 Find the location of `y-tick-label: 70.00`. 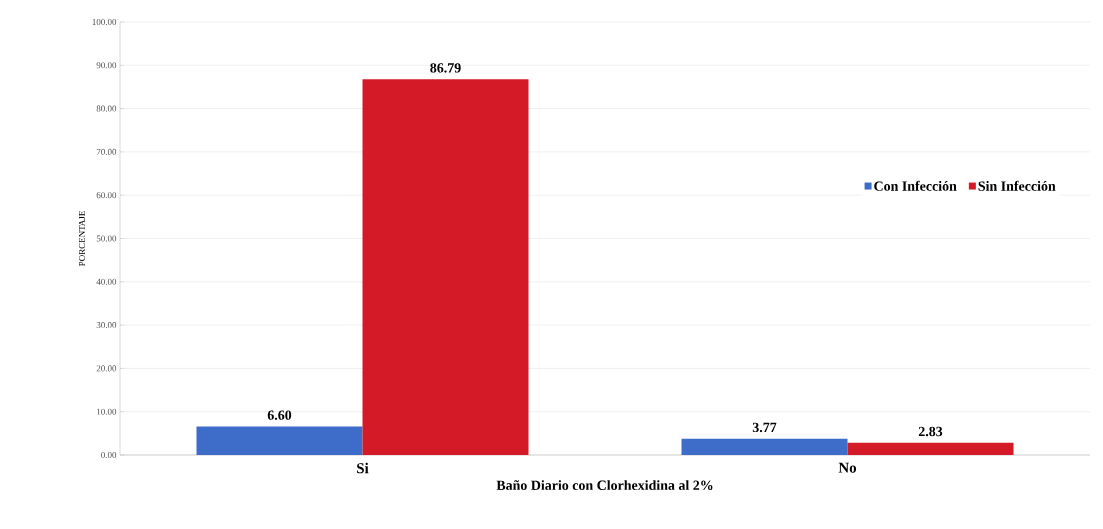

y-tick-label: 70.00 is located at coordinates (106, 151).